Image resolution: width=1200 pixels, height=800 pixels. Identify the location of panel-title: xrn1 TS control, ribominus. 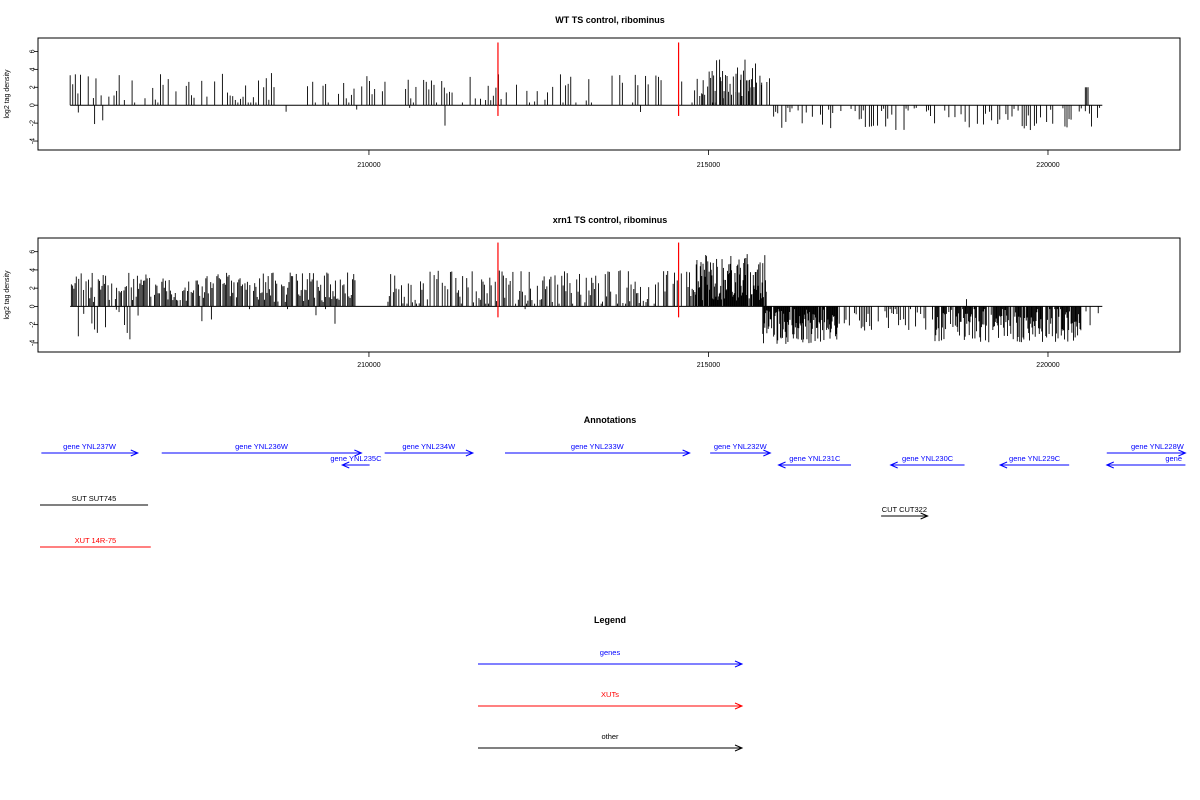
(610, 220).